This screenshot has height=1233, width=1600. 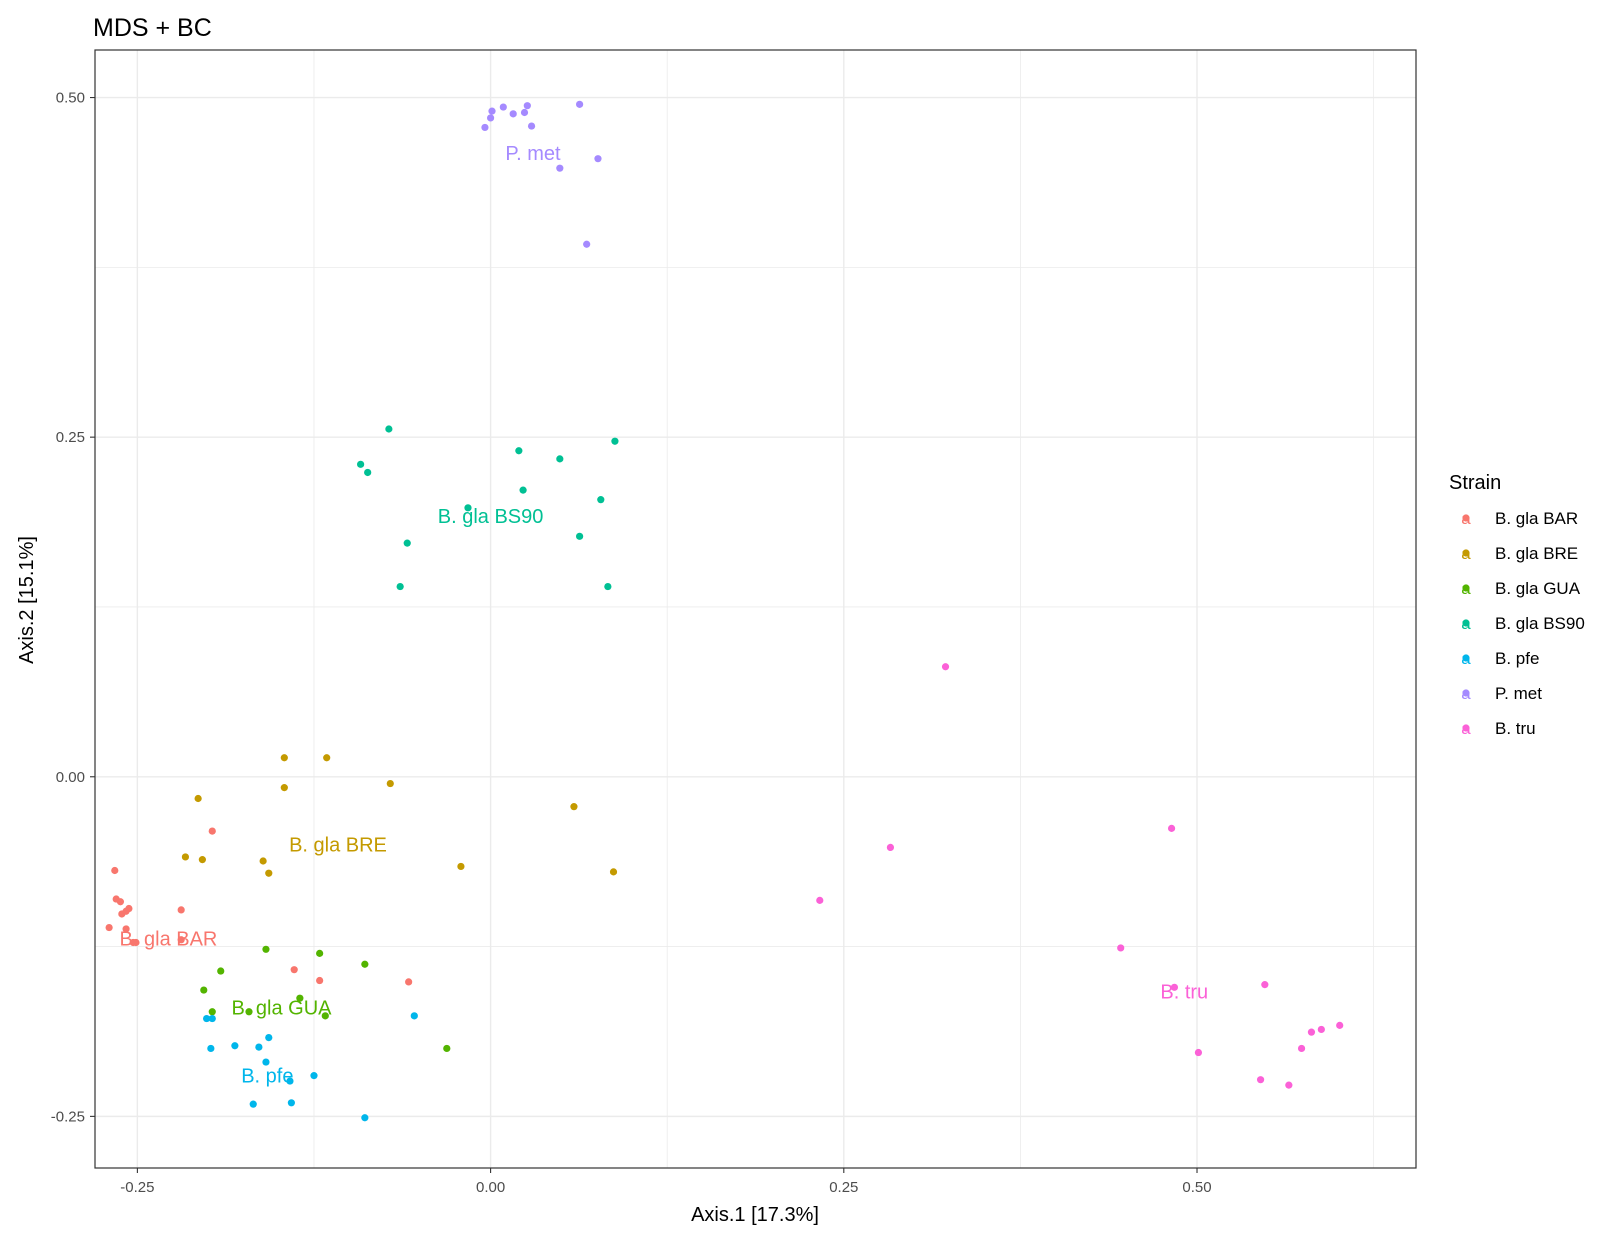 I want to click on x-tick-label: -0.25, so click(x=137, y=1187).